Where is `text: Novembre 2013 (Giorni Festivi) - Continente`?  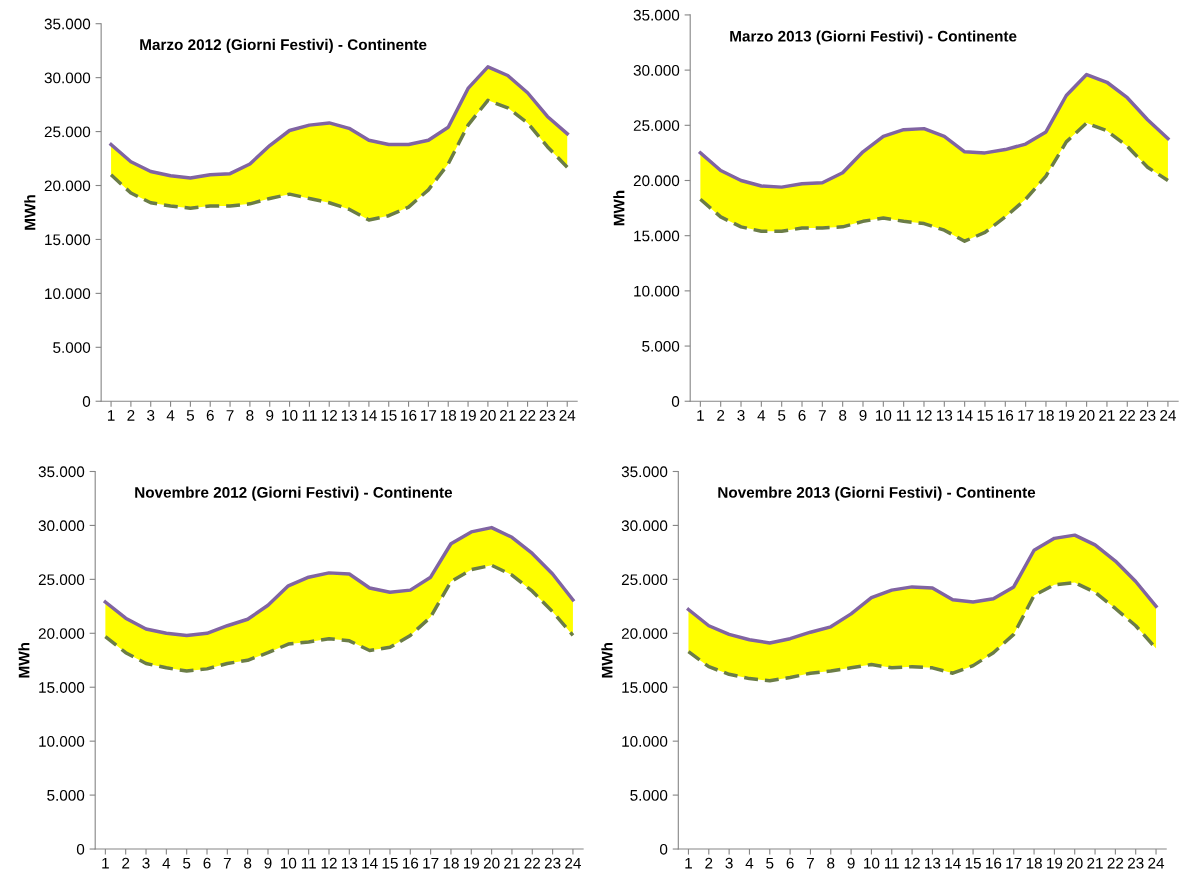
text: Novembre 2013 (Giorni Festivi) - Continente is located at coordinates (877, 493).